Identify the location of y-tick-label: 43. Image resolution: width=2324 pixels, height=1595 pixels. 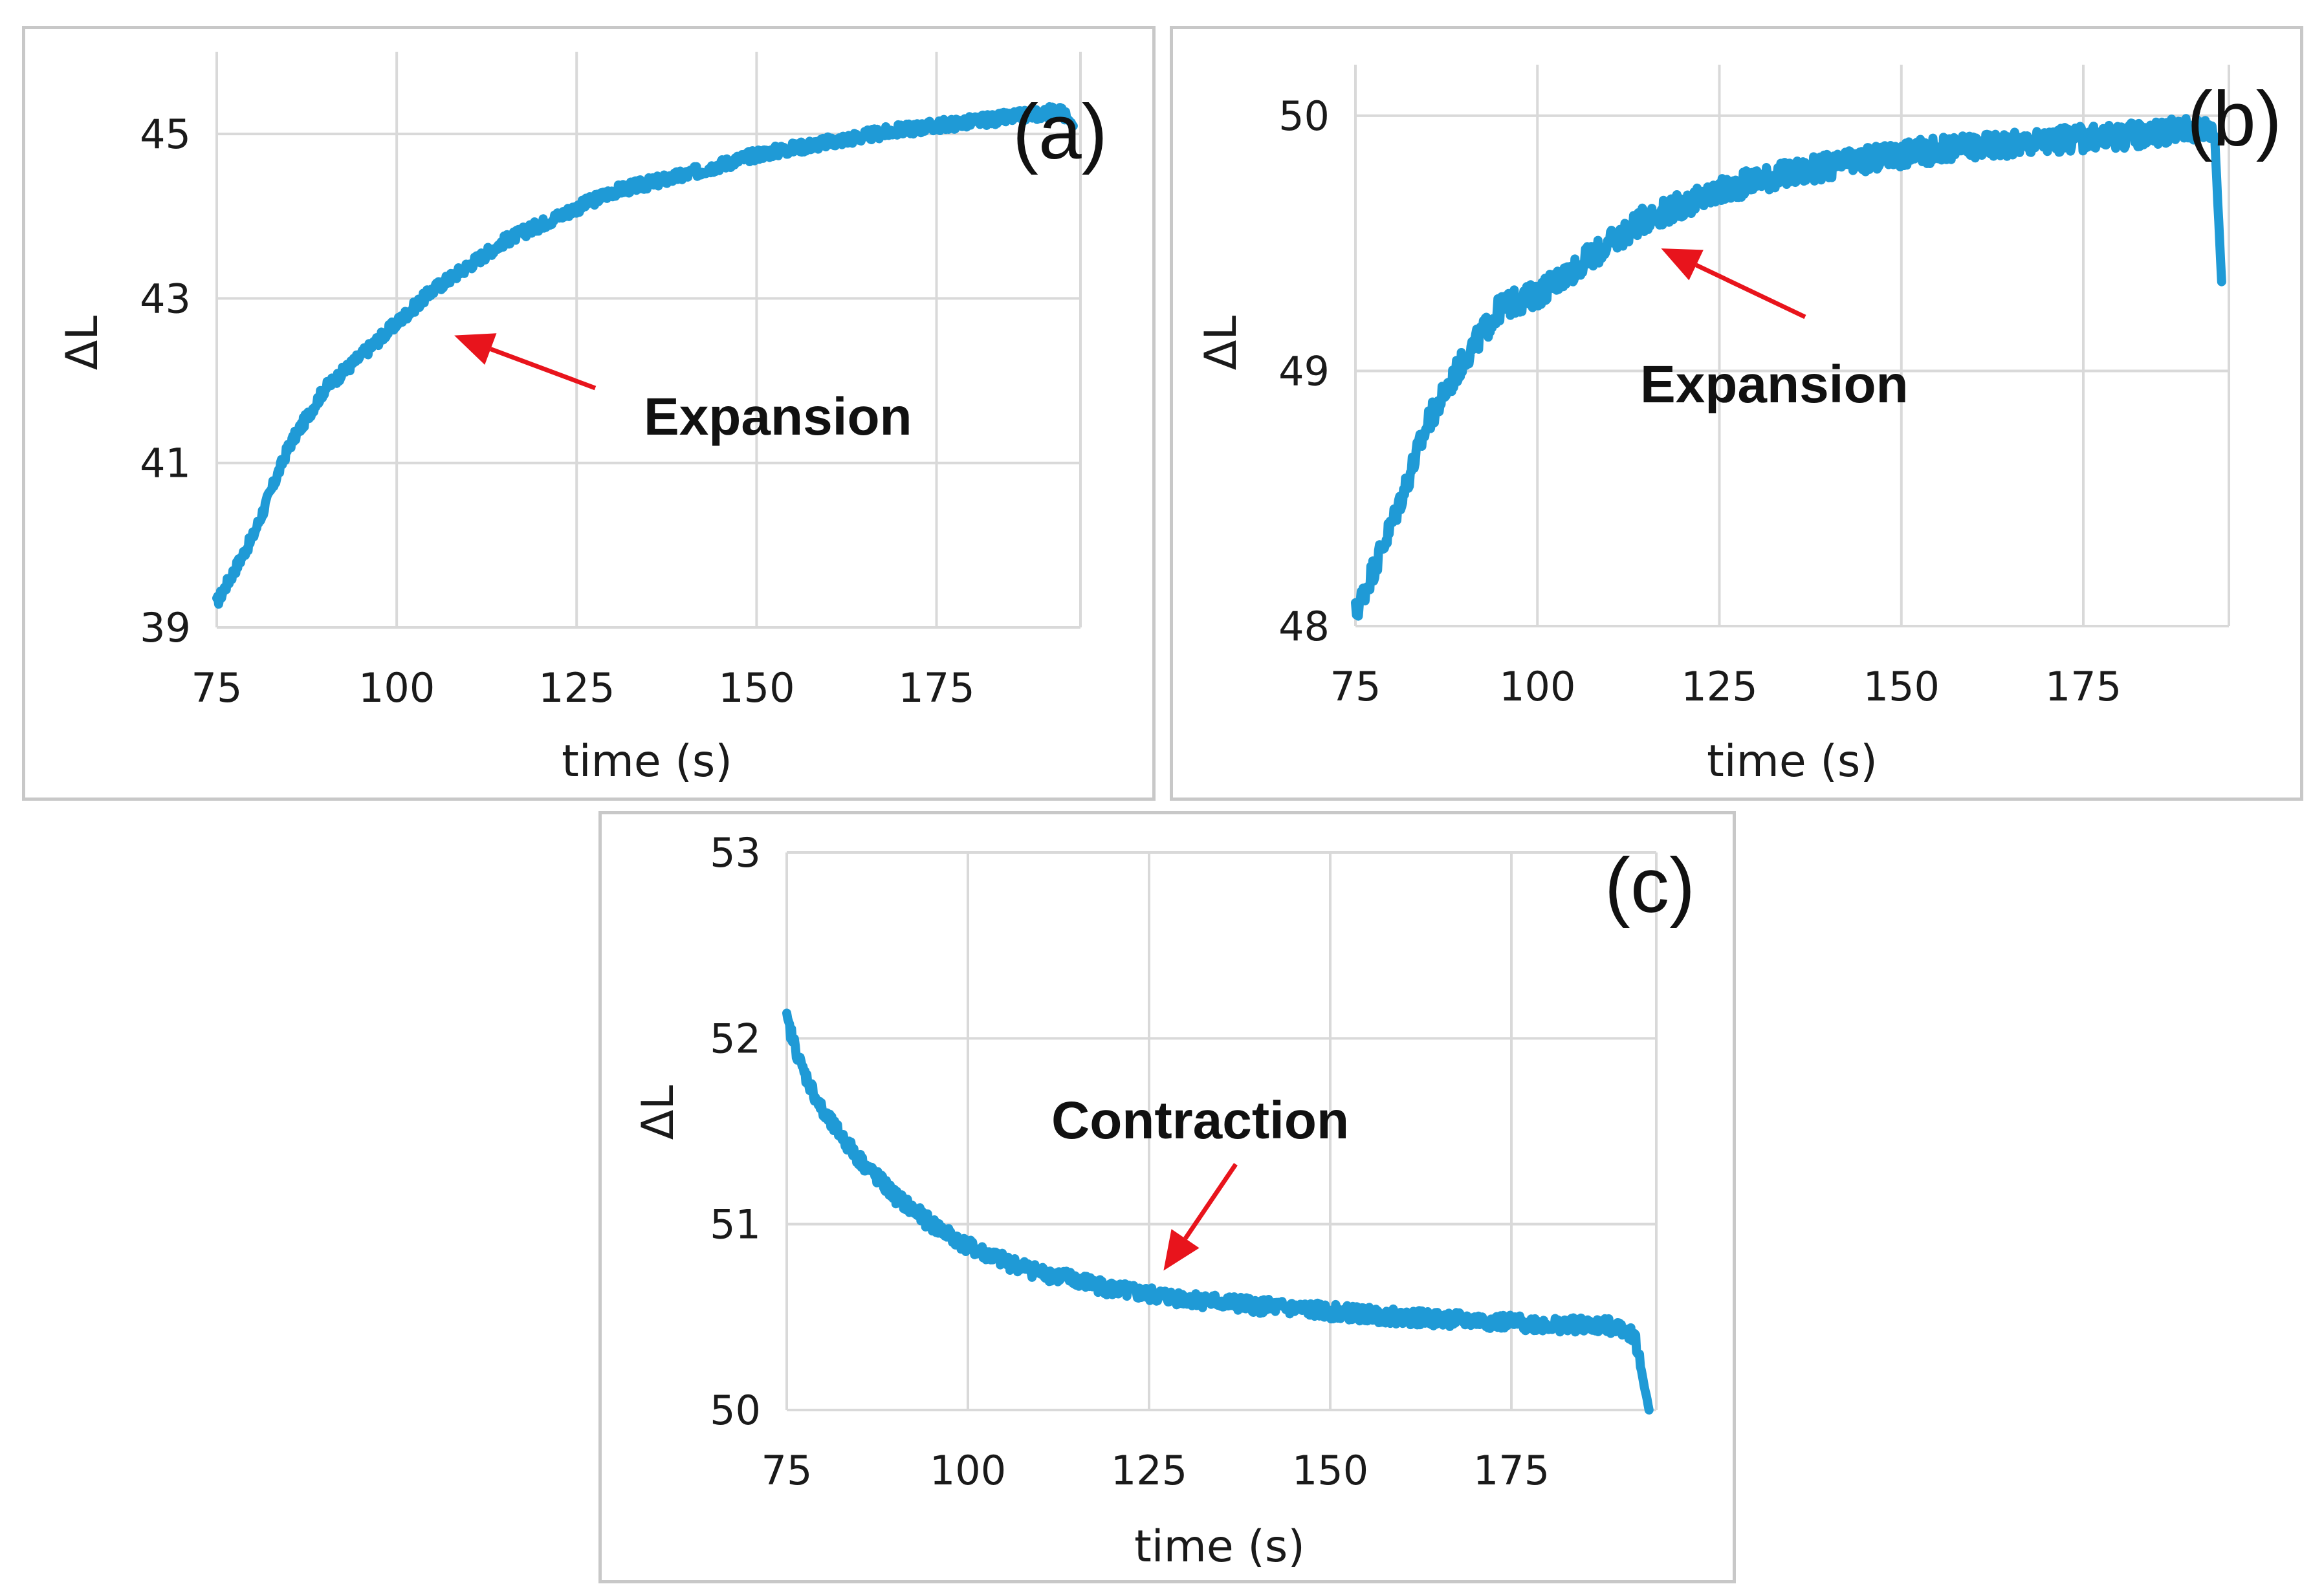
(166, 298).